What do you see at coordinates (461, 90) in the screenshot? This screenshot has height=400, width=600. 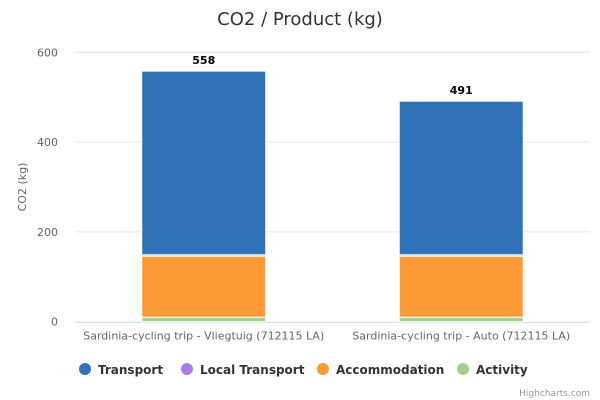 I see `stack-total-label: 491` at bounding box center [461, 90].